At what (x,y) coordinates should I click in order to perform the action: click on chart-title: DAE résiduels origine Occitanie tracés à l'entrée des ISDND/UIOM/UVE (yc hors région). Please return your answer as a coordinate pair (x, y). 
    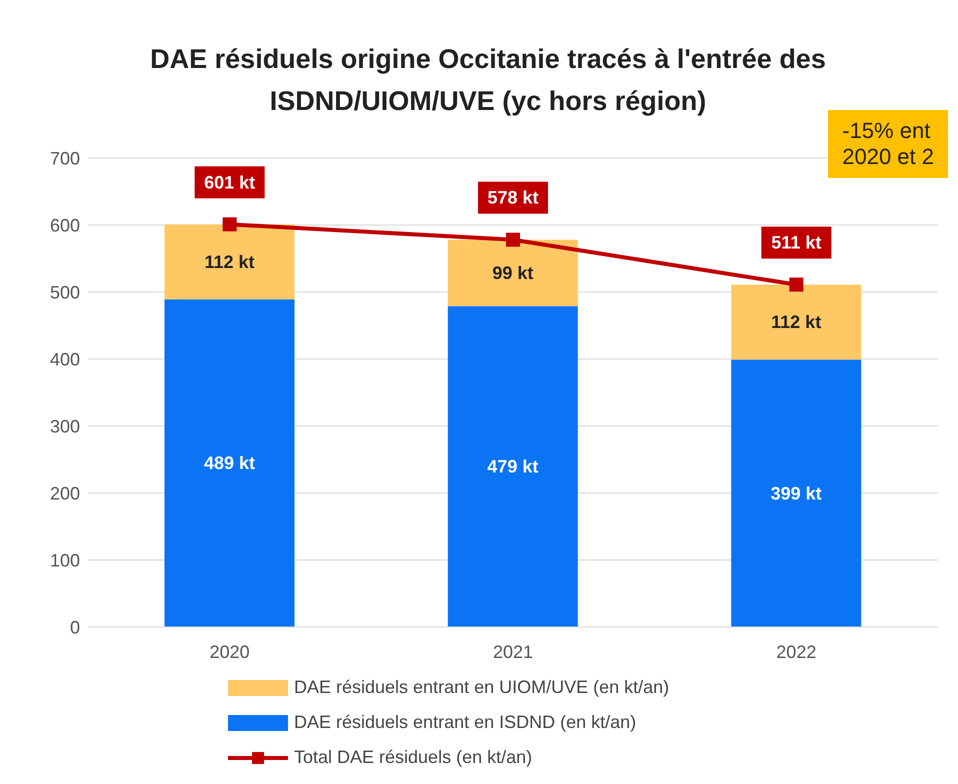
    Looking at the image, I should click on (488, 80).